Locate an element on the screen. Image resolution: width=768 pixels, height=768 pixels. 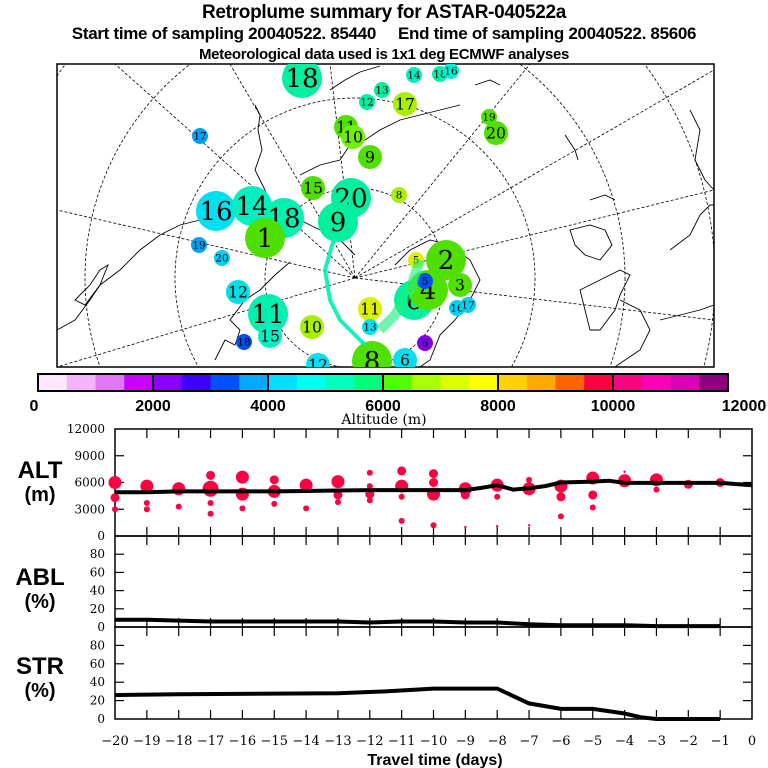
alt-unit-label: (m) is located at coordinates (39, 495).